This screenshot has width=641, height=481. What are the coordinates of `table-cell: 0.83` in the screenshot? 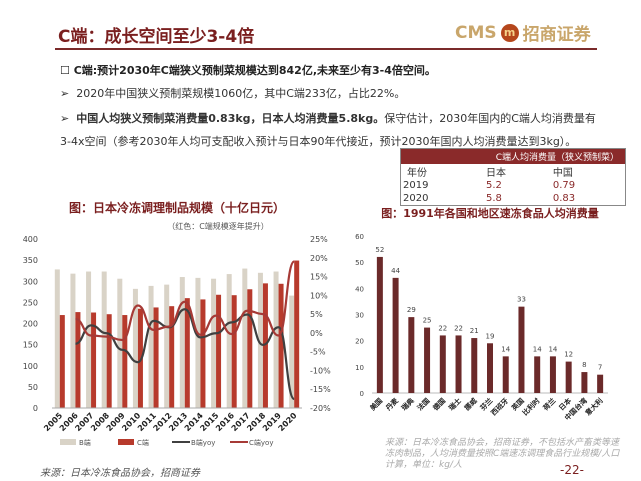 It's located at (564, 198).